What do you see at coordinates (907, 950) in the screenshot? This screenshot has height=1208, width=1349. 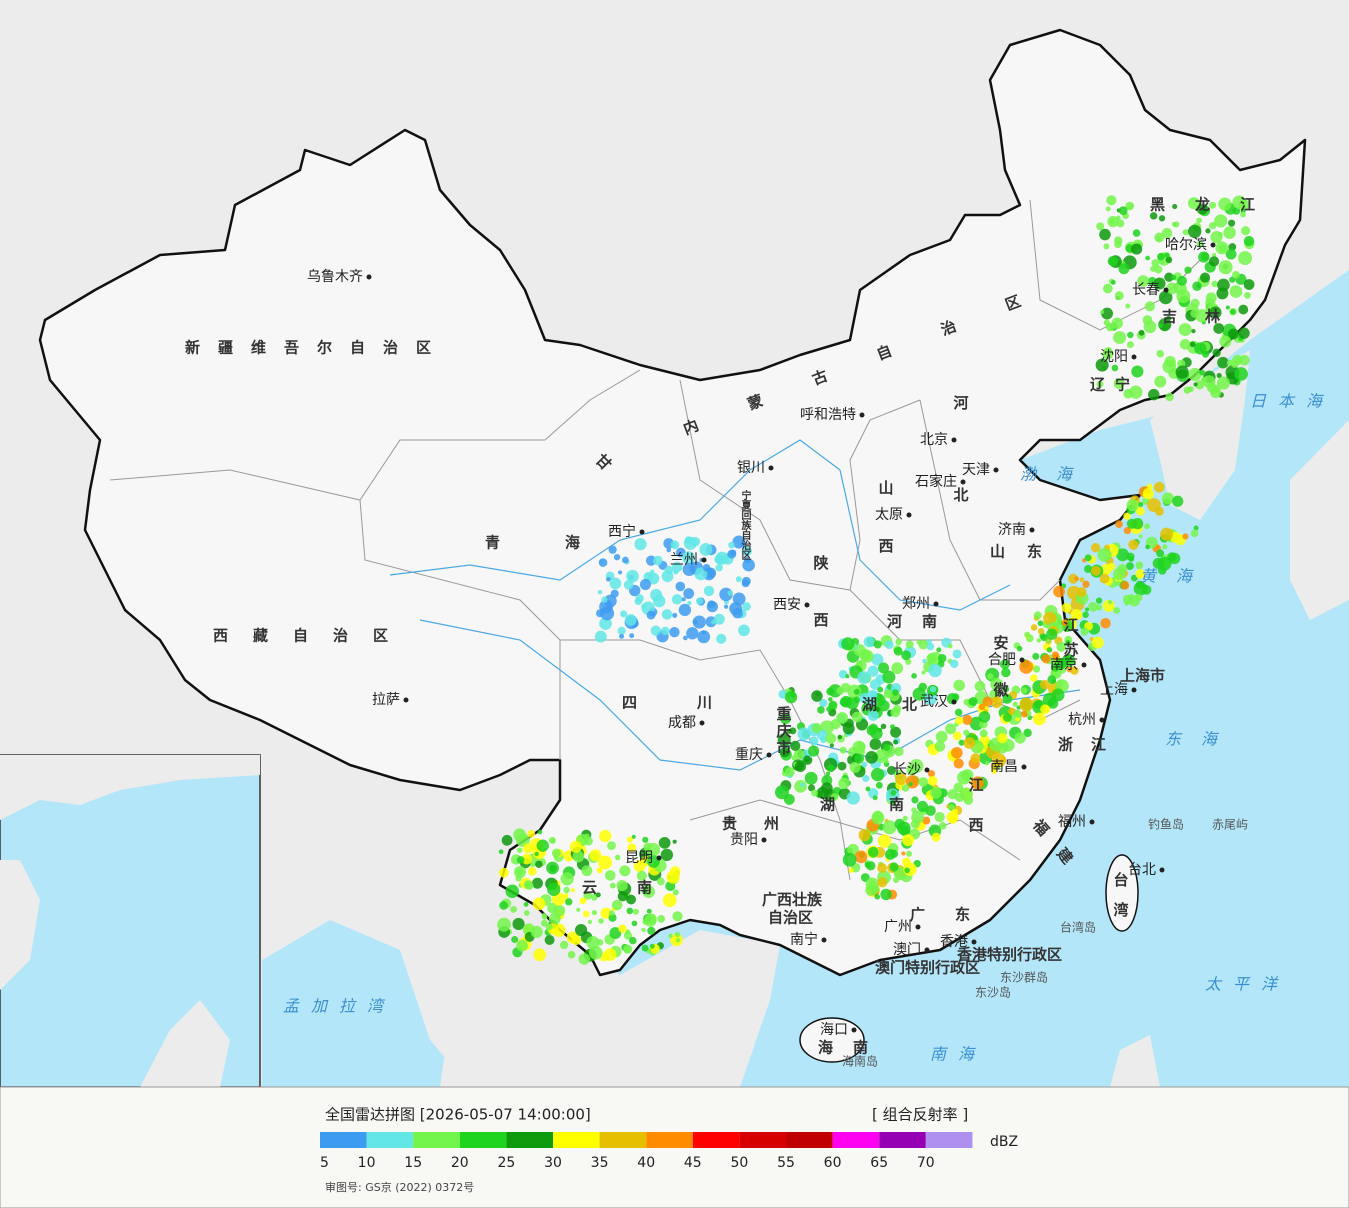 I see `label: 澳门` at bounding box center [907, 950].